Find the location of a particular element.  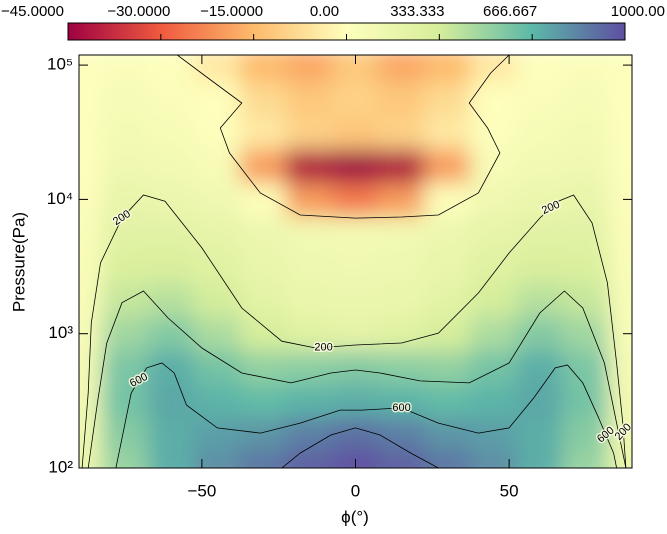

colorbar-tick-label: −45.0000 is located at coordinates (32, 11).